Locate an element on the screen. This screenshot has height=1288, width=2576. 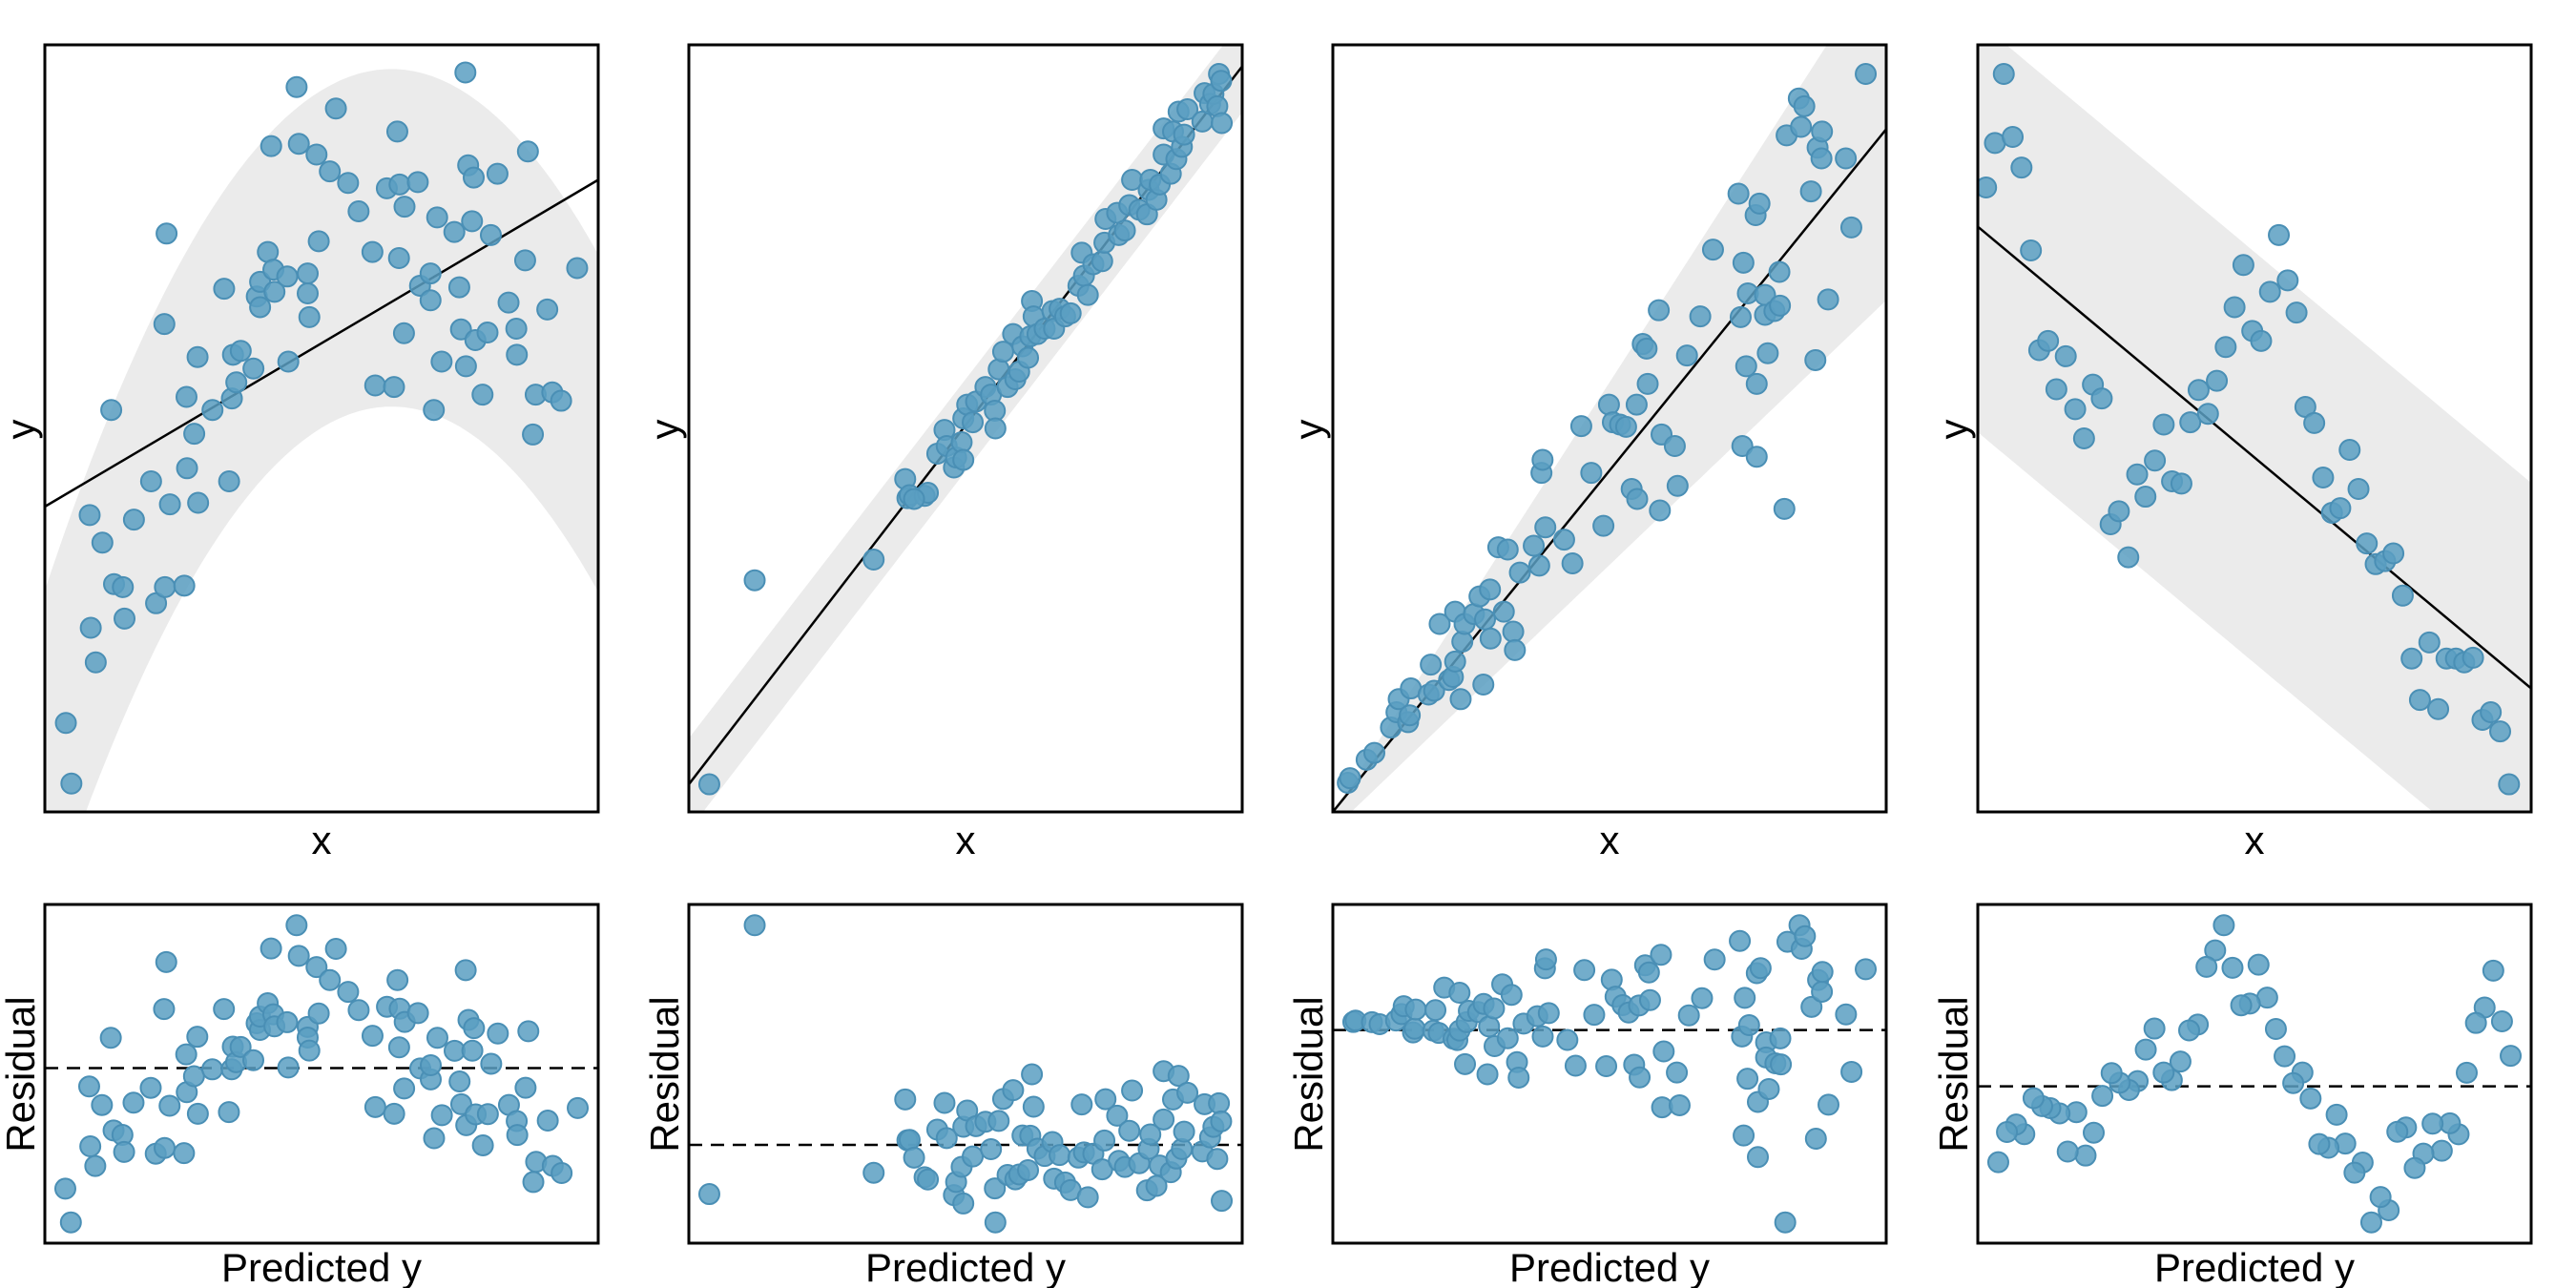
top-ylabel-2: y is located at coordinates (664, 430).